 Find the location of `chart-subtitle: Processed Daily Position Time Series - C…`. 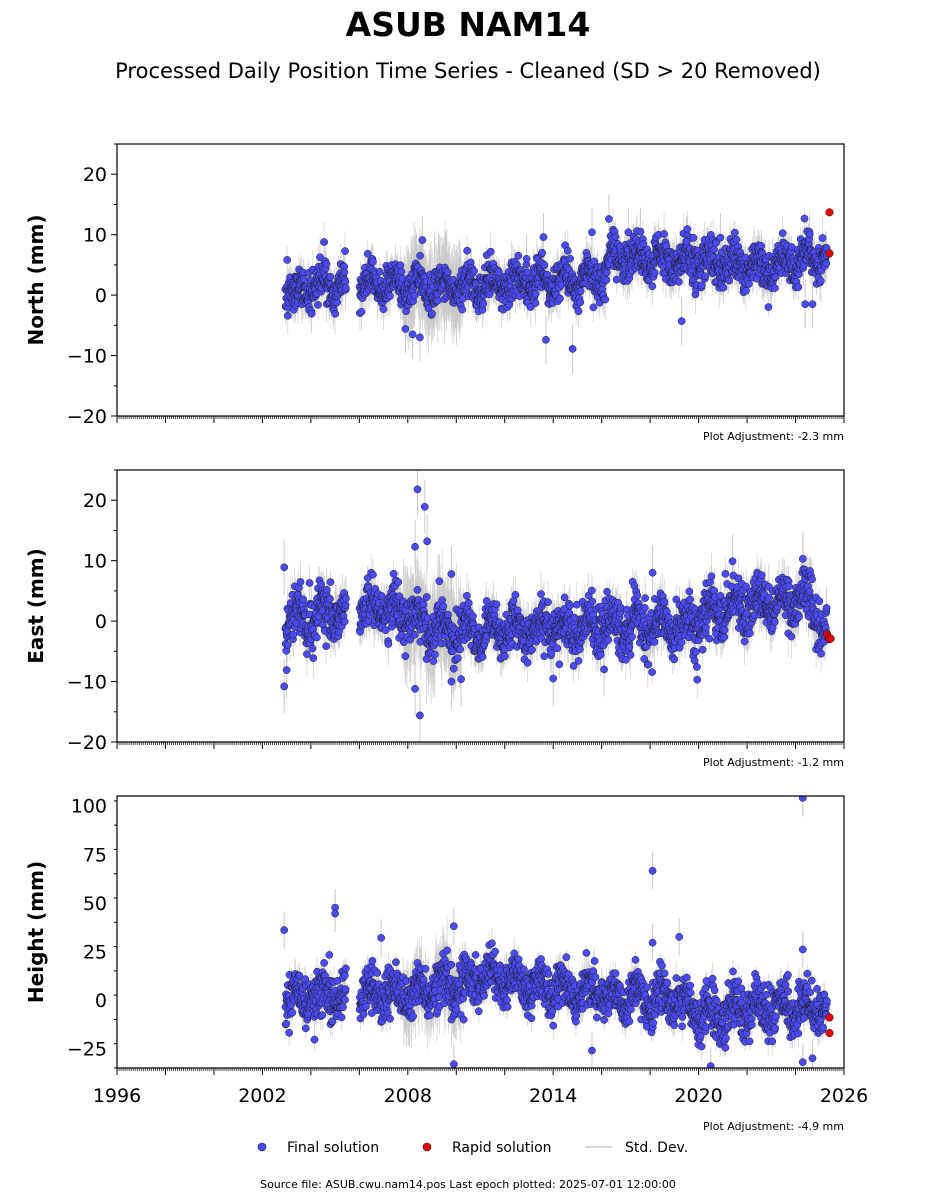

chart-subtitle: Processed Daily Position Time Series - C… is located at coordinates (468, 71).